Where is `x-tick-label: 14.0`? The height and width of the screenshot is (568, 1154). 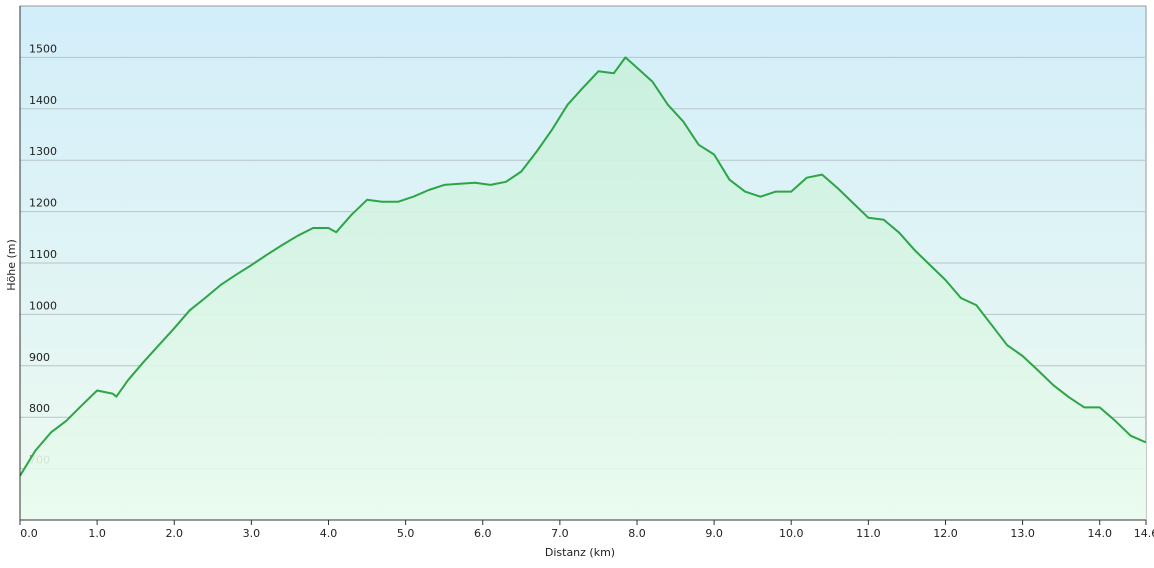
x-tick-label: 14.0 is located at coordinates (1099, 533).